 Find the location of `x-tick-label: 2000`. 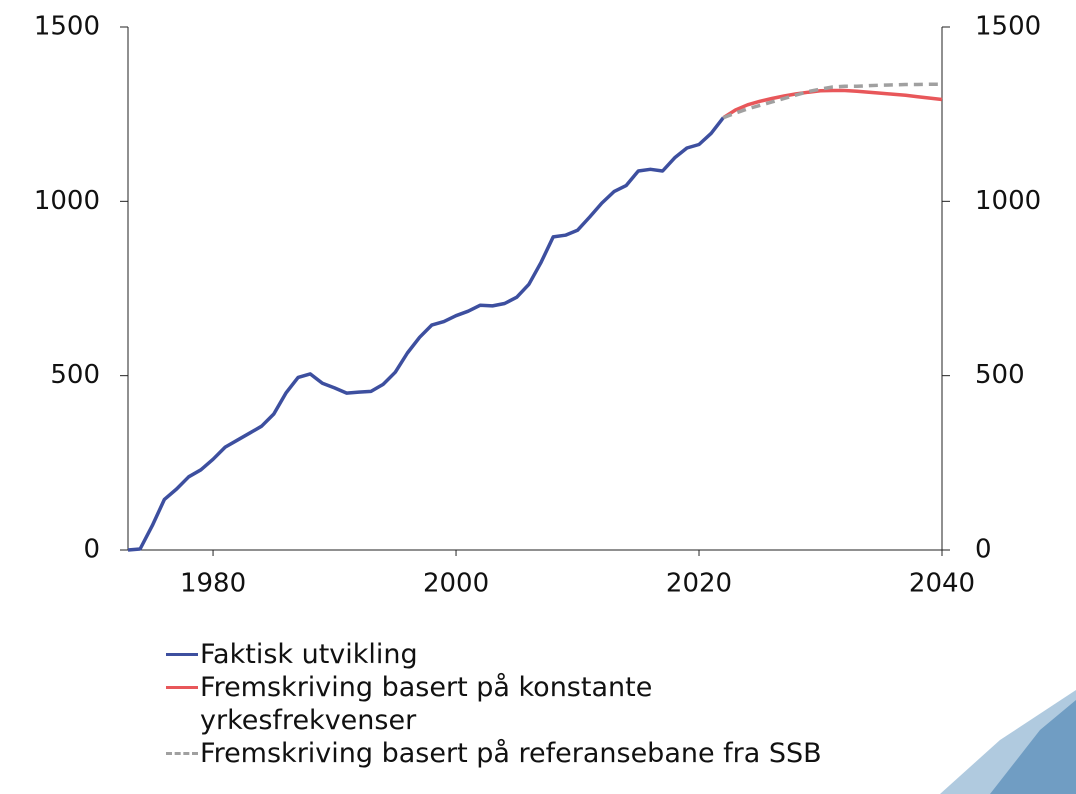

x-tick-label: 2000 is located at coordinates (456, 584).